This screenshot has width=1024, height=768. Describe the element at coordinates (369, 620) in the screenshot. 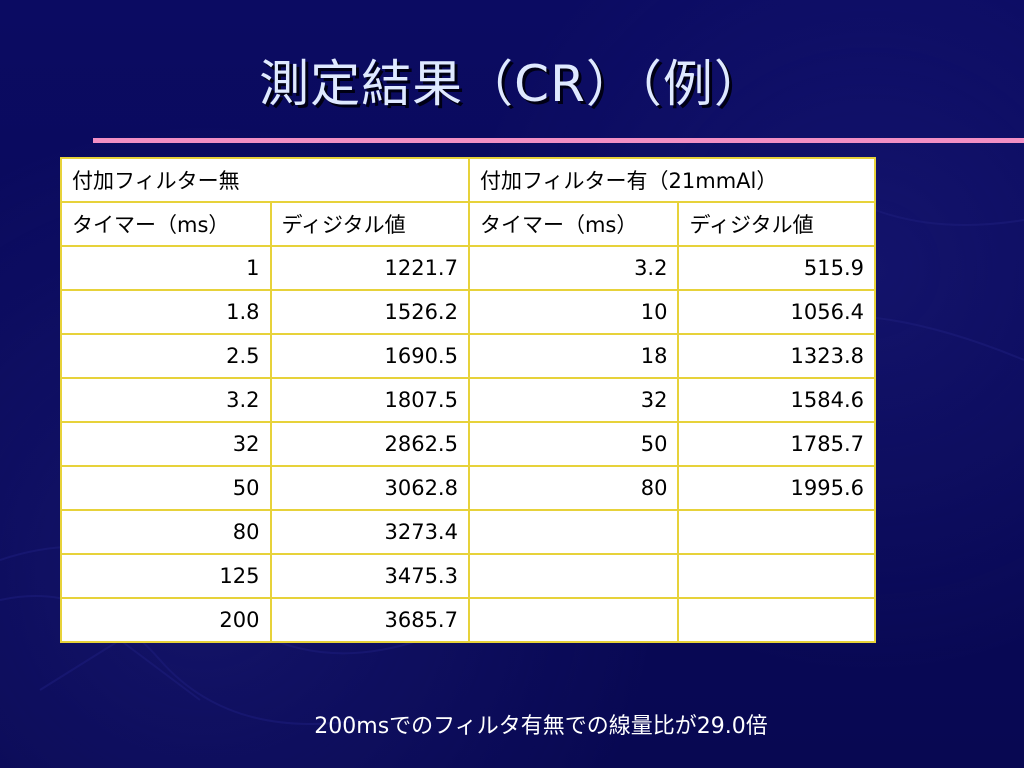

I see `table-cell: 3685.7` at that location.